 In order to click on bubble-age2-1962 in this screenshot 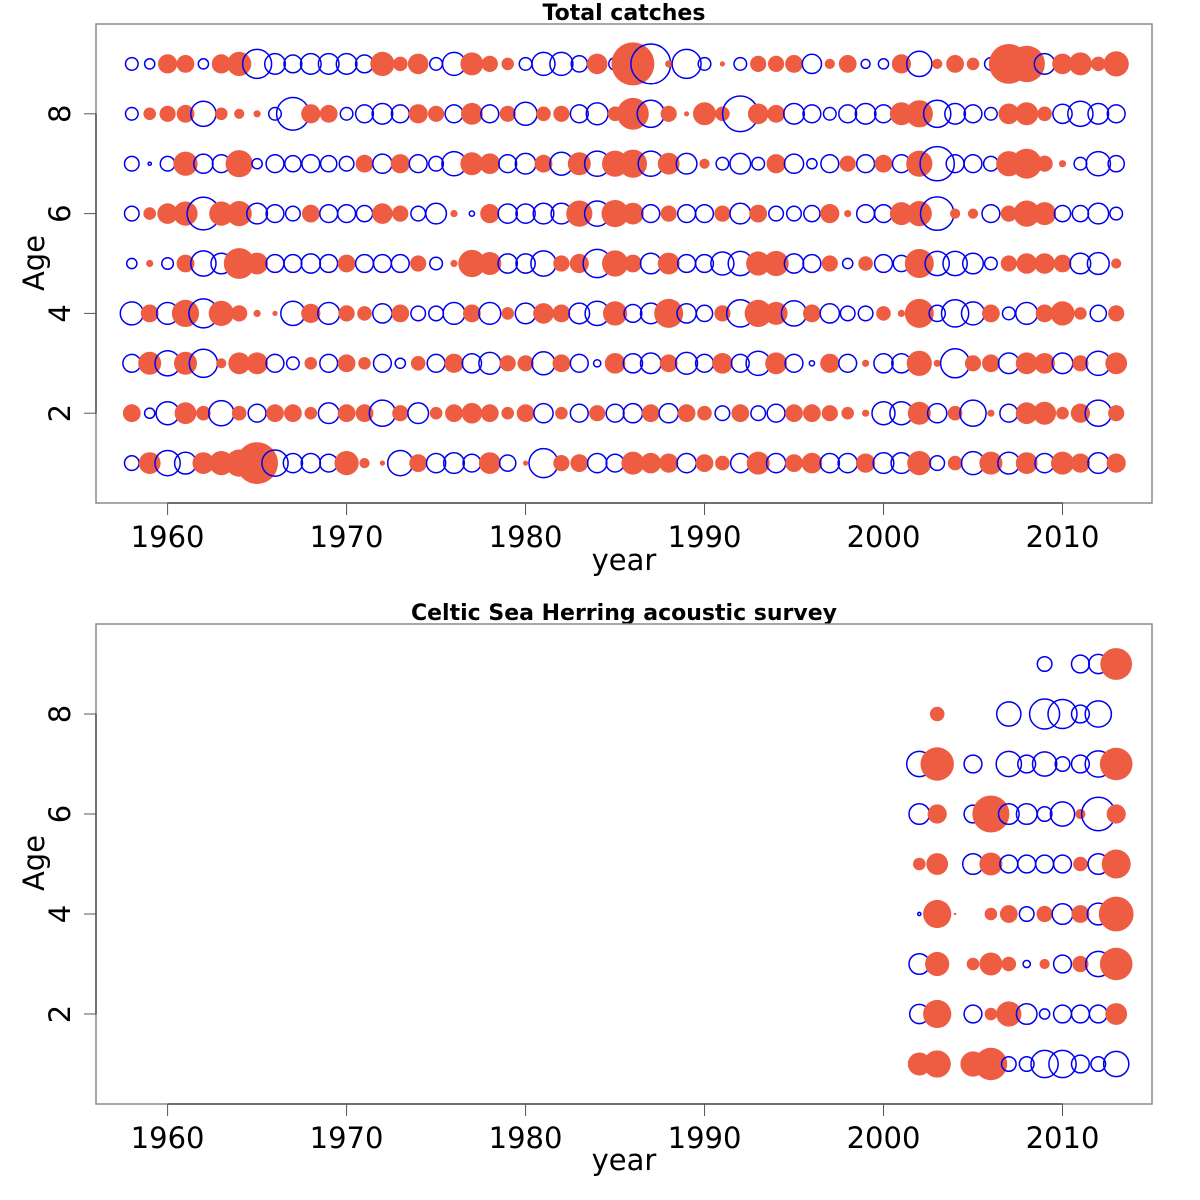, I will do `click(203, 413)`.